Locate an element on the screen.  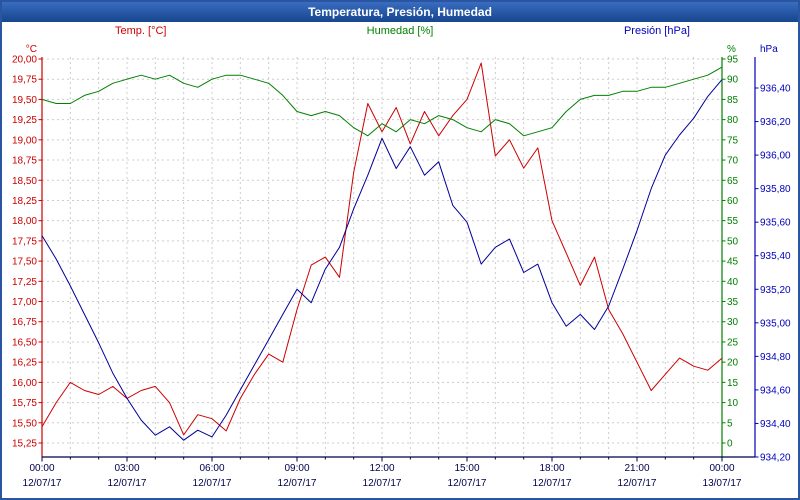
temp-tick-label: 15,25 is located at coordinates (24, 444).